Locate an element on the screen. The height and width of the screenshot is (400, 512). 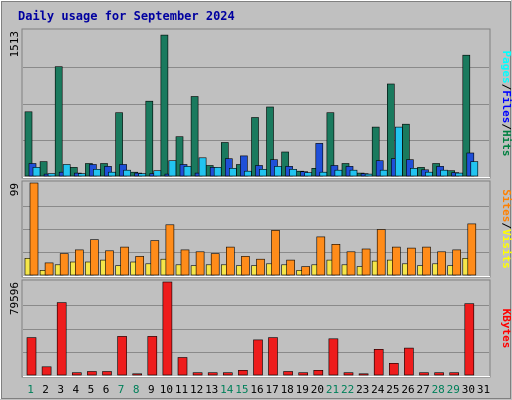
legend: Pages/Files/Hits is located at coordinates (506, 104).